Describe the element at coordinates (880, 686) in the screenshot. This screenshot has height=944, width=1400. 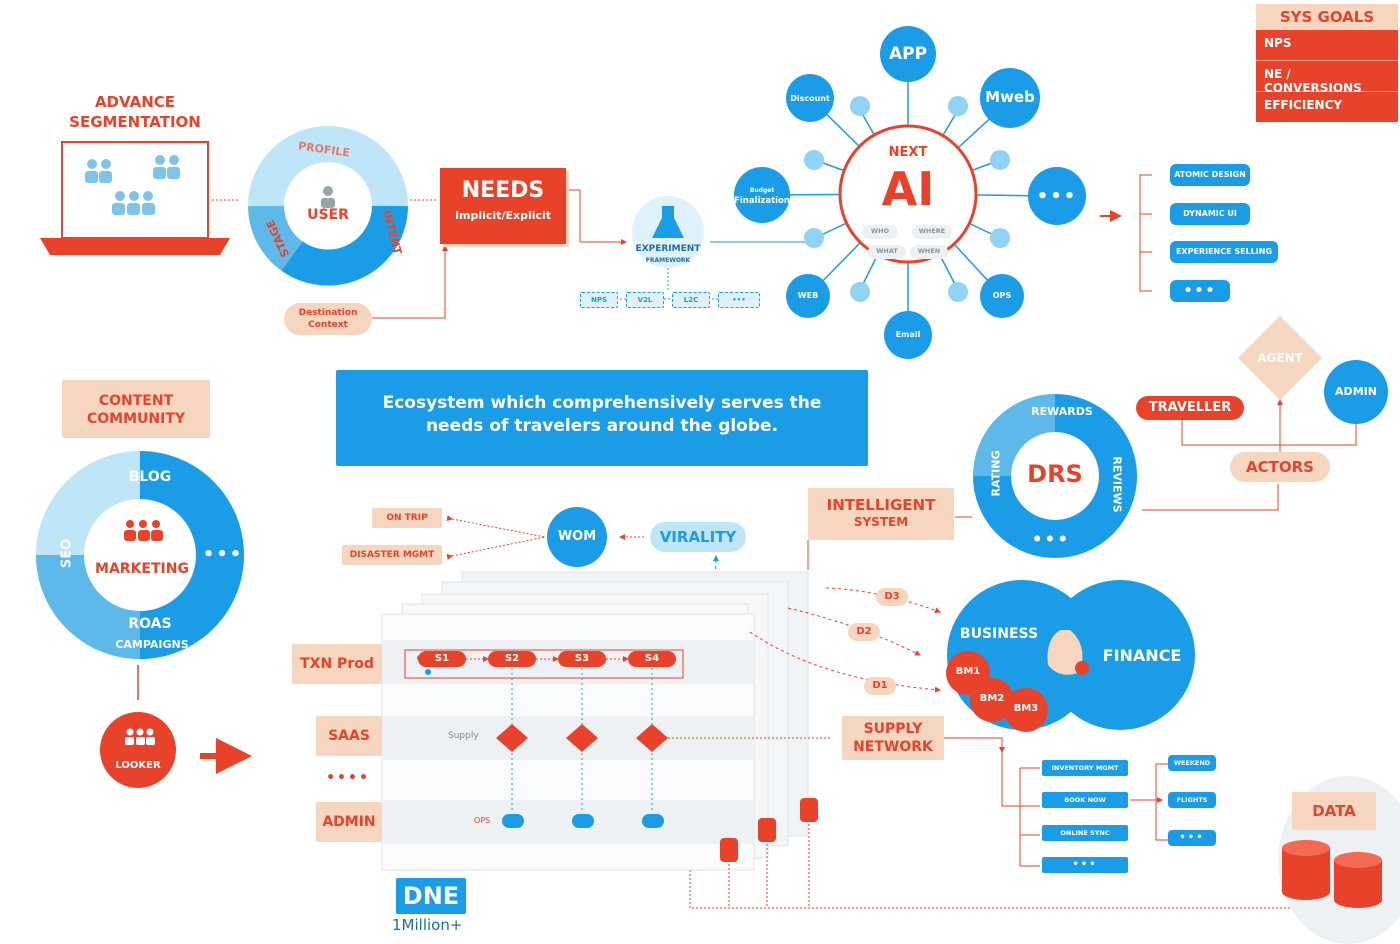
I see `d1-node: D1` at that location.